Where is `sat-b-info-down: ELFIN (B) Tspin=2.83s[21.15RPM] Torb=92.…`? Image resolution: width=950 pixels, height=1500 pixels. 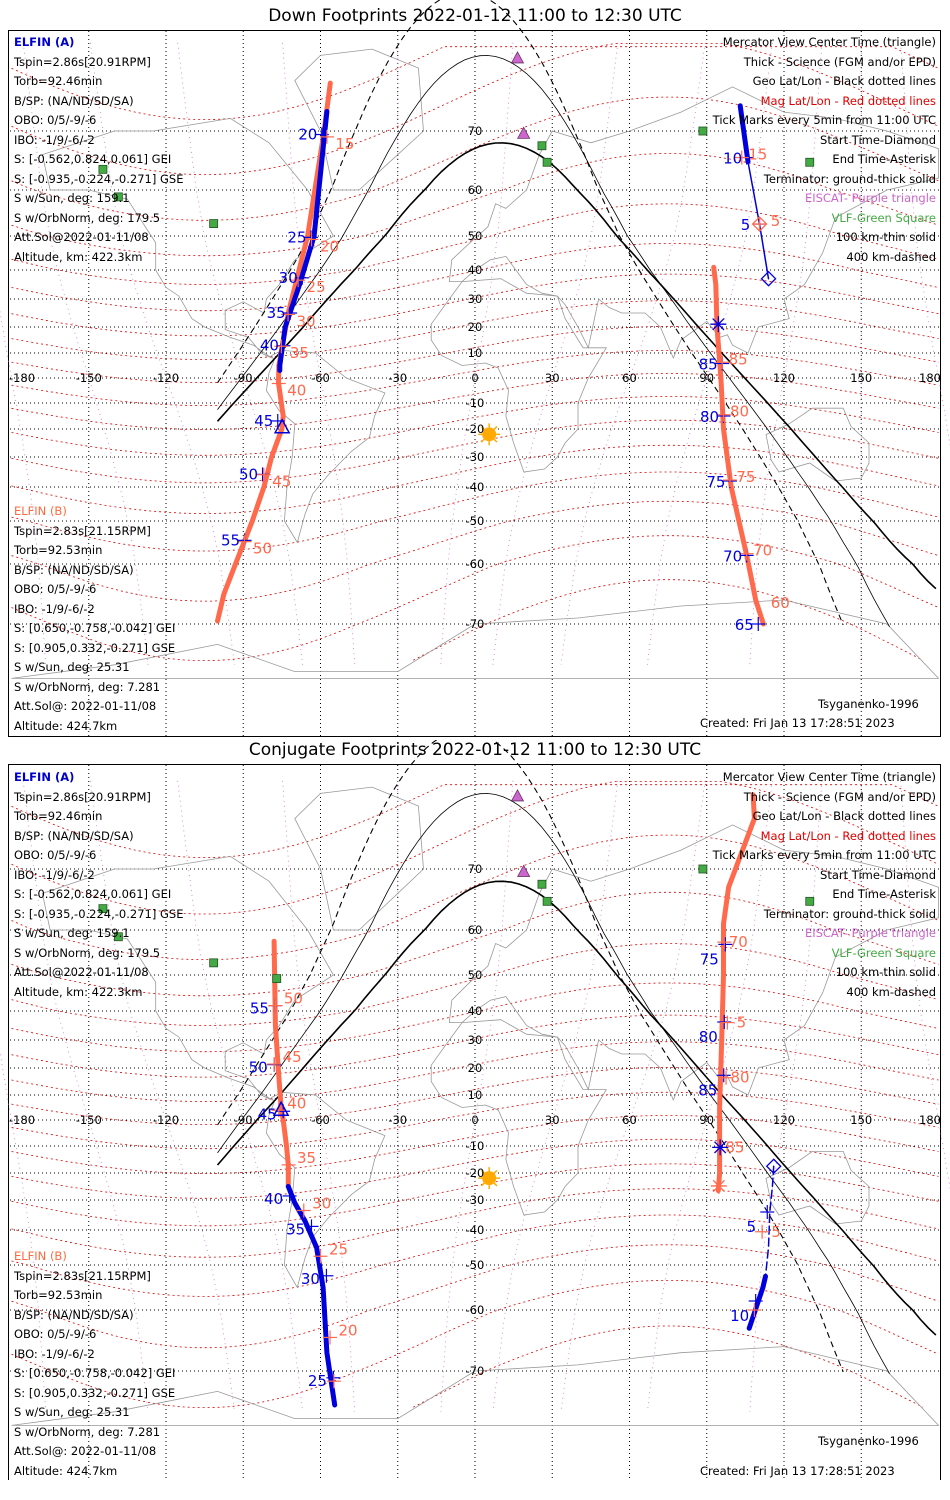
sat-b-info-down: ELFIN (B) Tspin=2.83s[21.15RPM] Torb=92.… is located at coordinates (94, 619).